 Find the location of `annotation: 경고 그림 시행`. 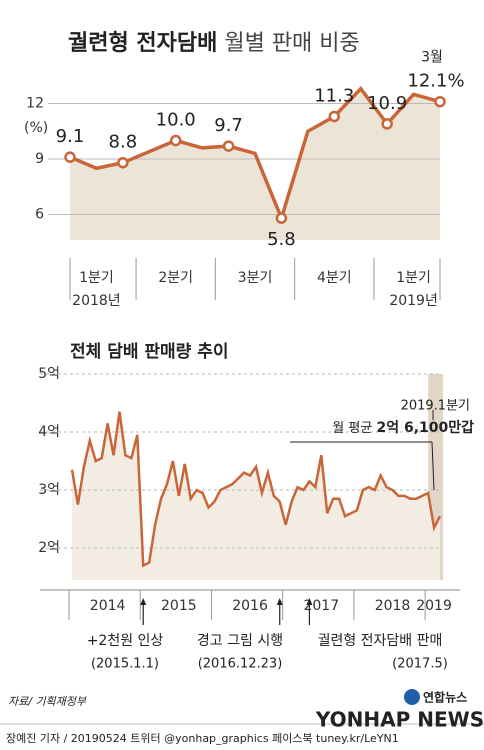

annotation: 경고 그림 시행 is located at coordinates (240, 641).